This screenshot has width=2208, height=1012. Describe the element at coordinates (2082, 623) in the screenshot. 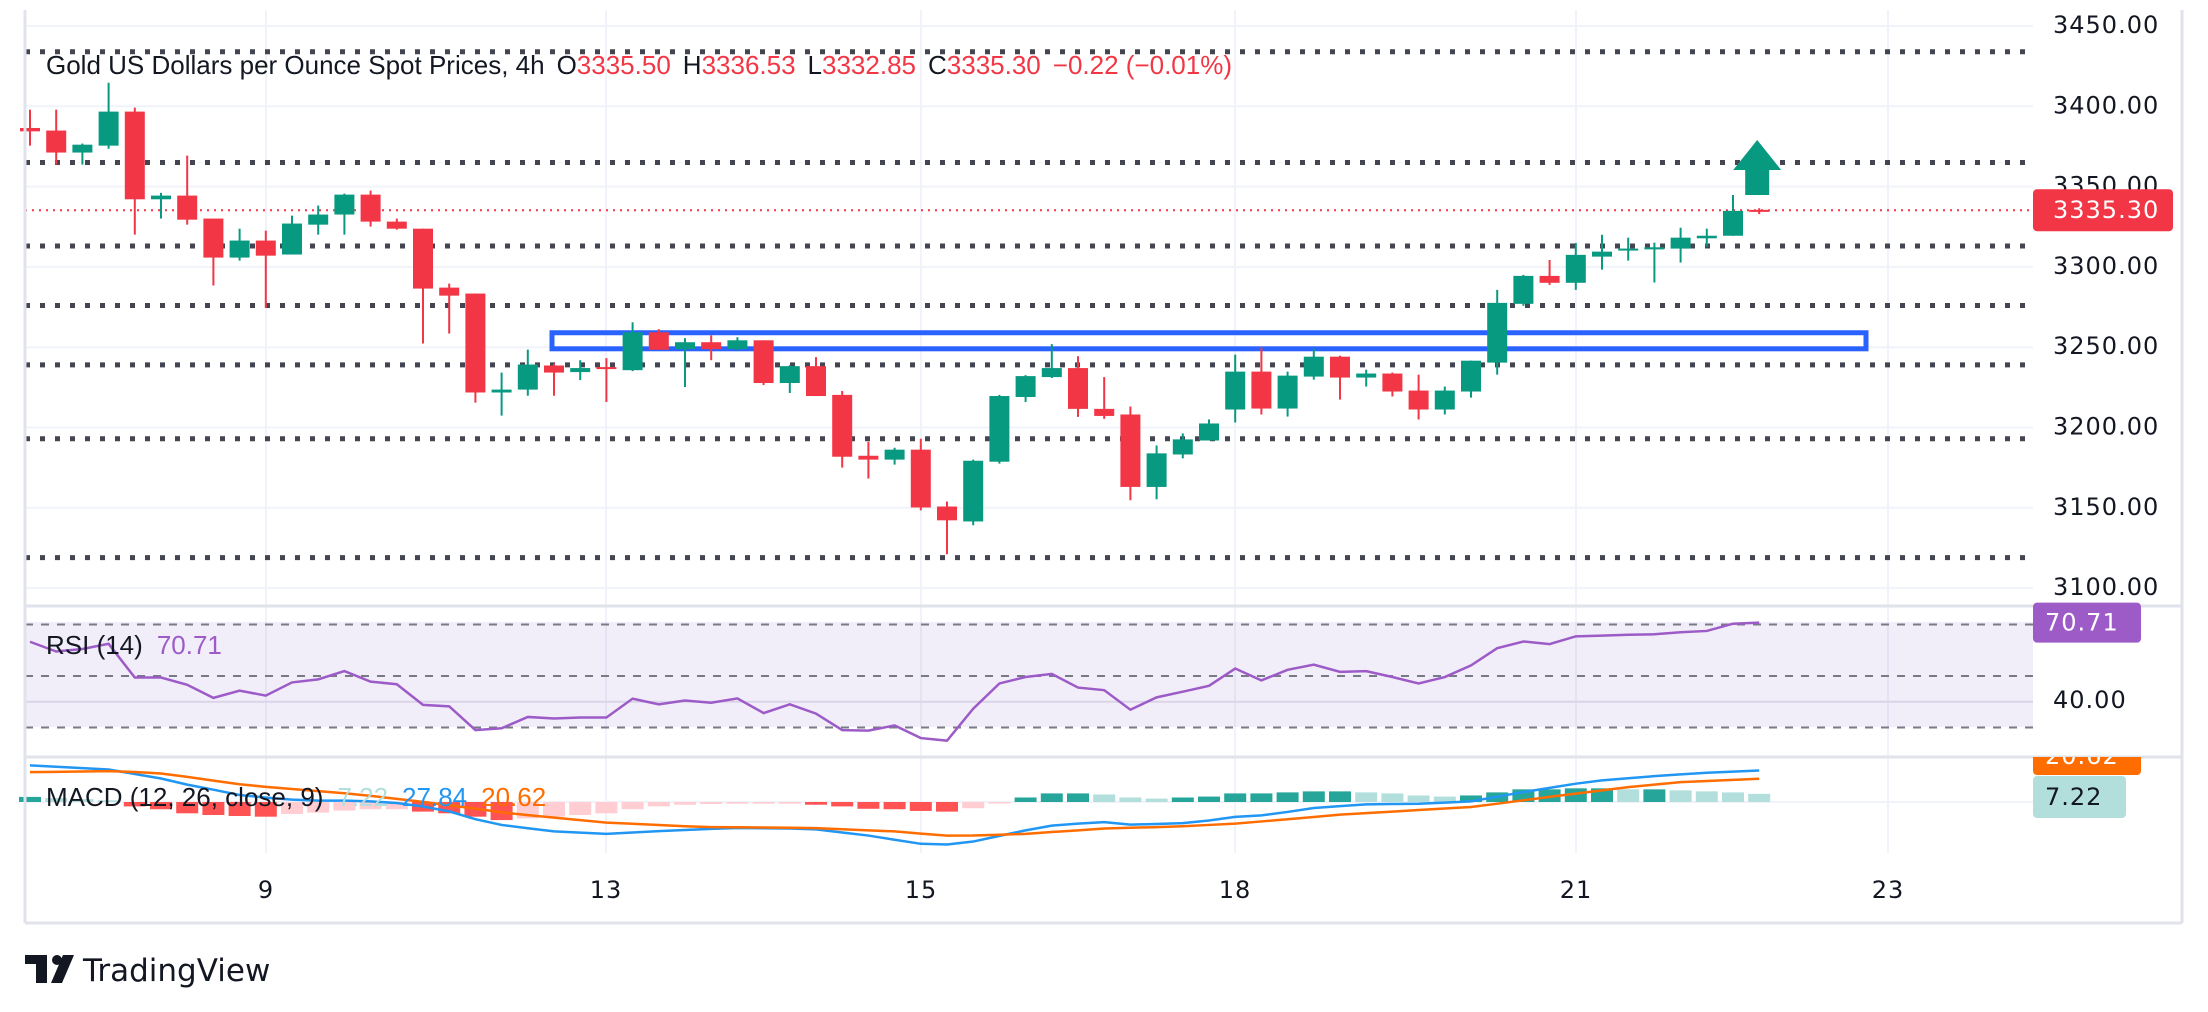

I see `rsi-pill-text: 70.71` at that location.